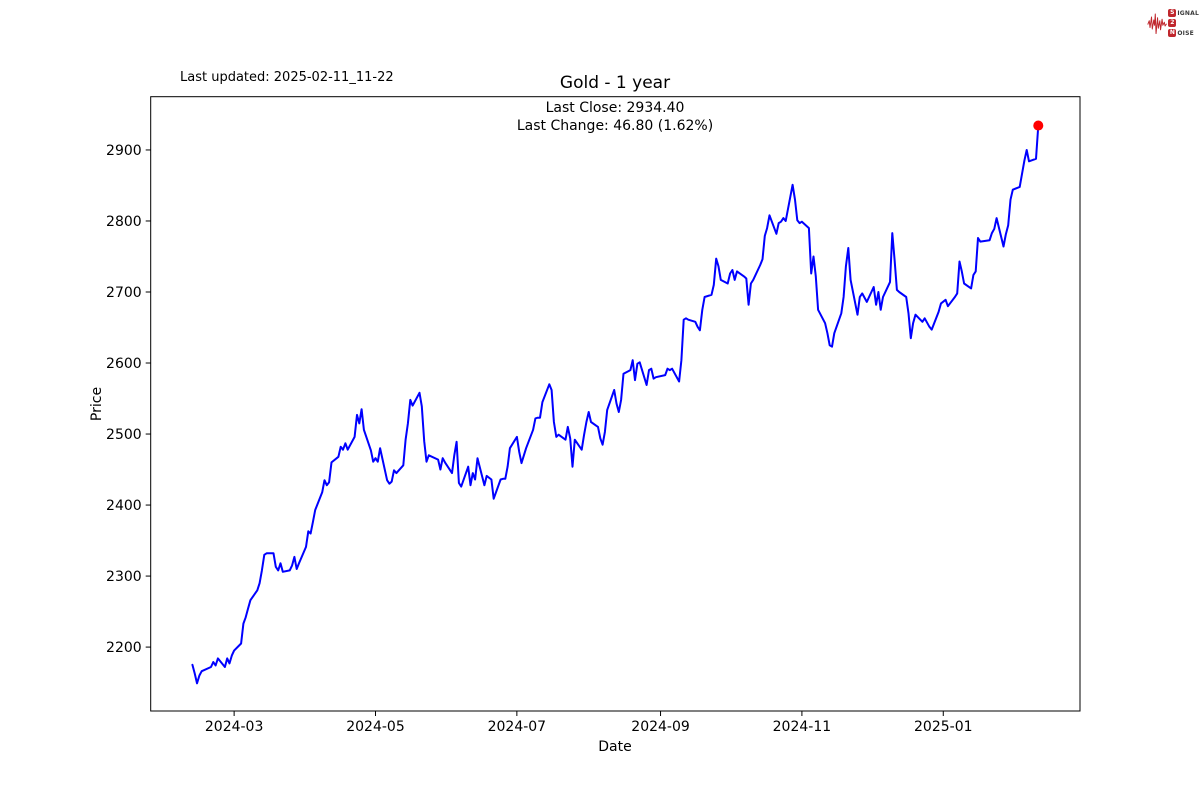 The image size is (1200, 800). What do you see at coordinates (124, 435) in the screenshot?
I see `y-tick-label: 2500` at bounding box center [124, 435].